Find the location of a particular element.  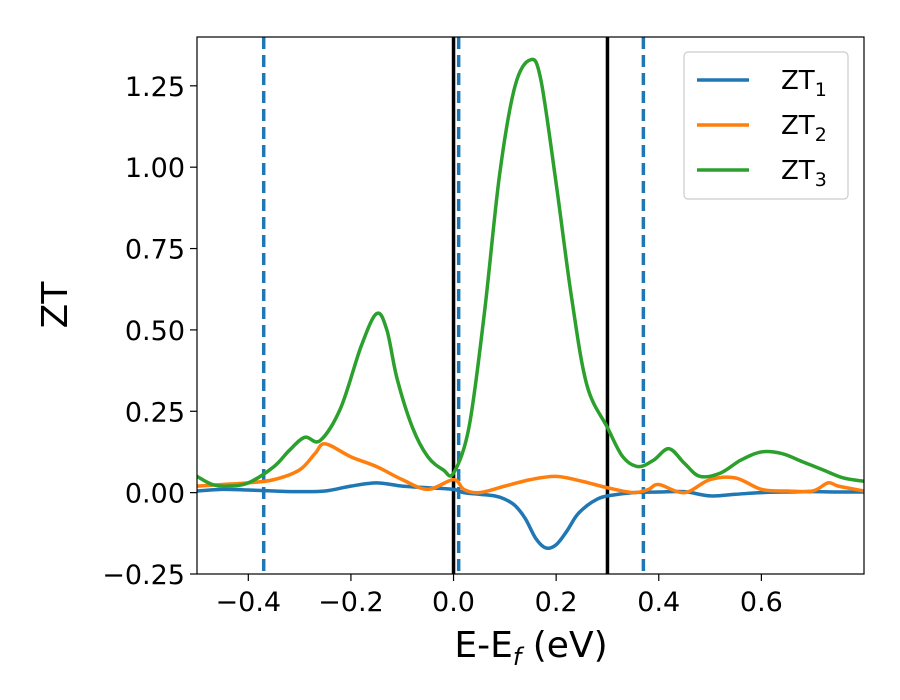

x-axis-label: E-Ef (eV) is located at coordinates (530, 648).